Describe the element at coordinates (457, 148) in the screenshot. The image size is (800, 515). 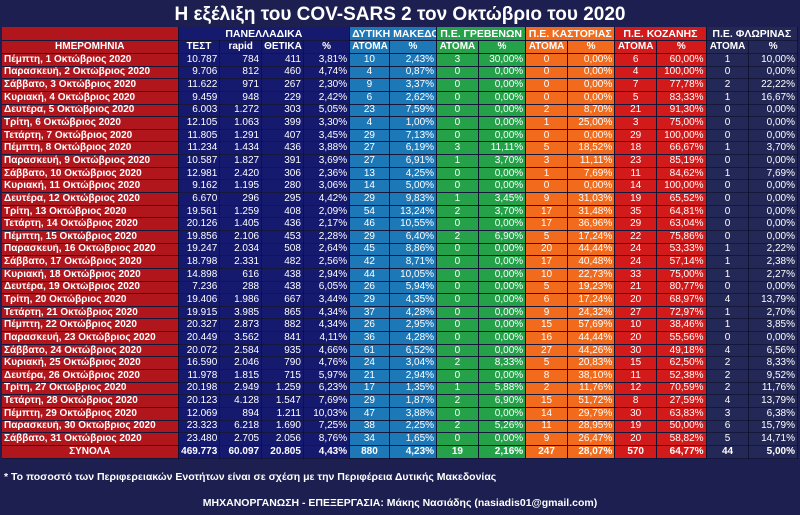
I see `grevena-people-cell: 3` at that location.